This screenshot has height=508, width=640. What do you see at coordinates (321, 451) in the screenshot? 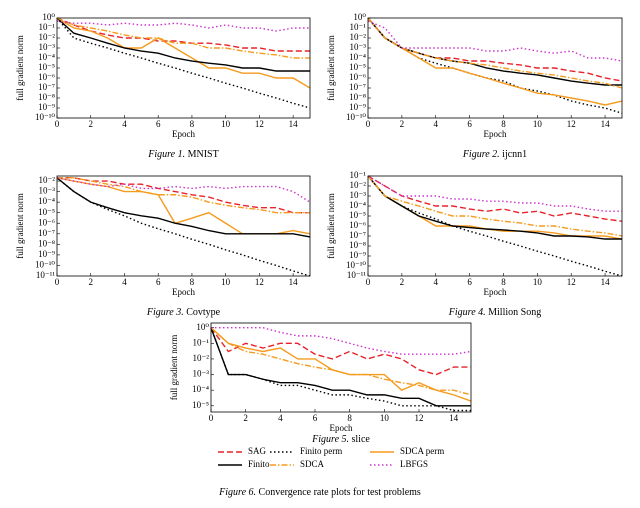
I see `legend-label: Finito perm` at bounding box center [321, 451].